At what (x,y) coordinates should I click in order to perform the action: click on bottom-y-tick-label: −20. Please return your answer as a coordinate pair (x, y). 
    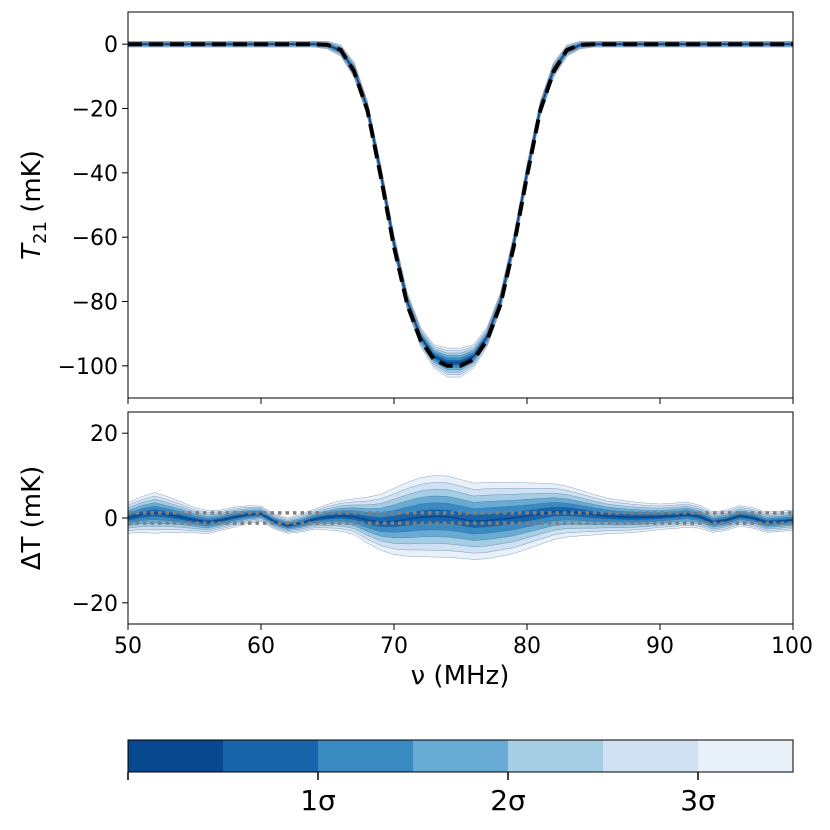
    Looking at the image, I should click on (95, 604).